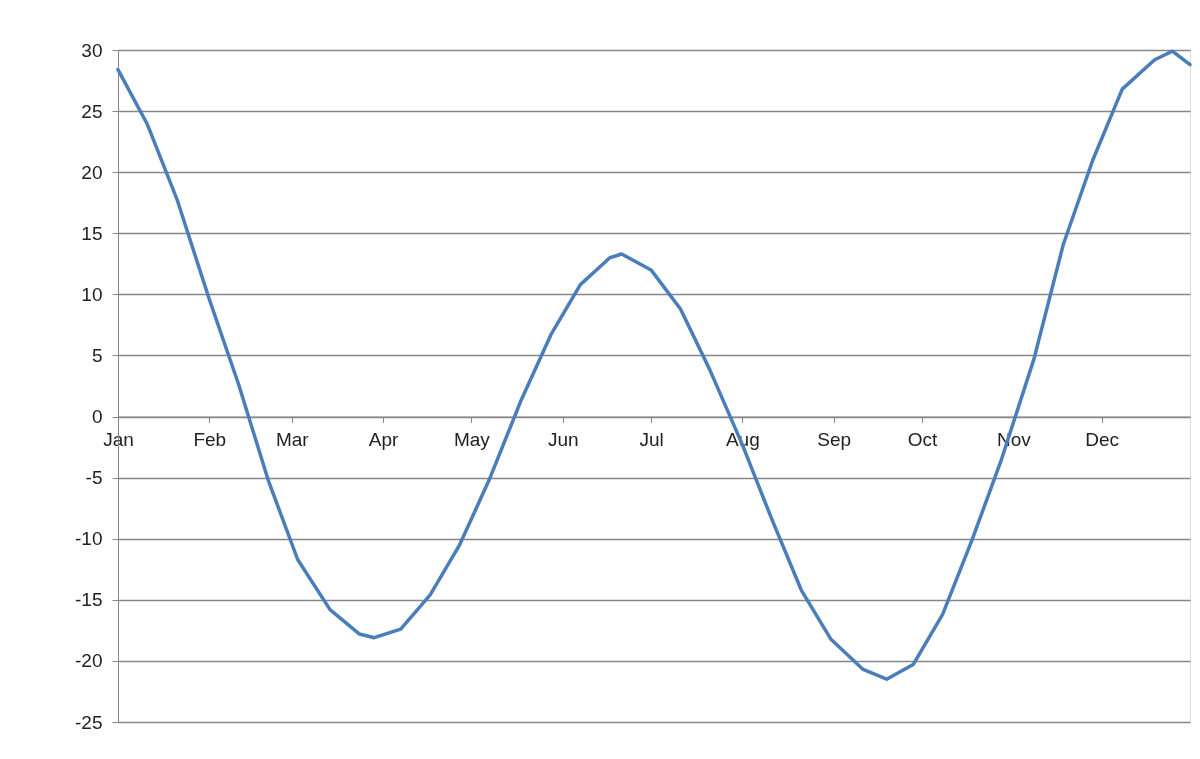  I want to click on y-tick-label: -25, so click(89, 722).